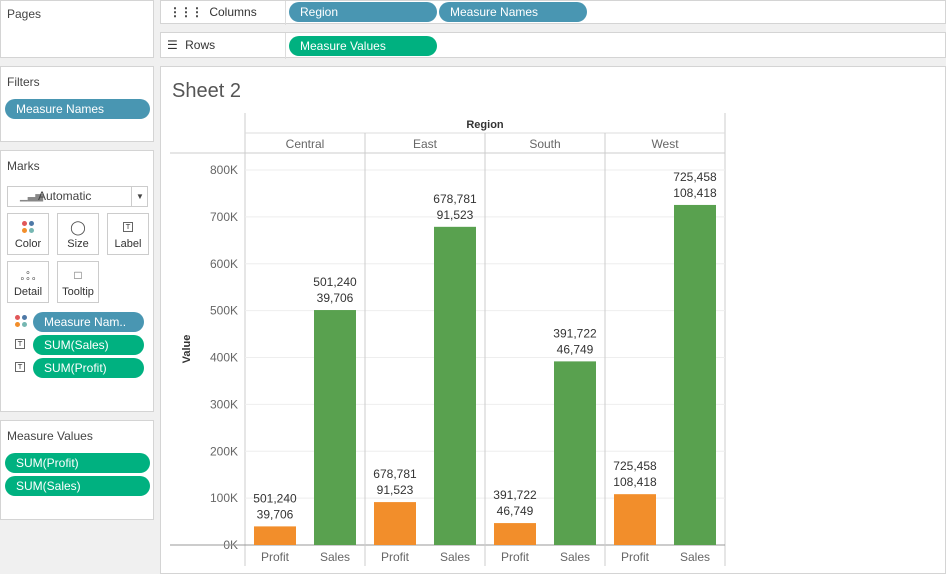 The height and width of the screenshot is (574, 946). Describe the element at coordinates (77, 109) in the screenshot. I see `filter-pill-measure-names: Measure Names` at that location.